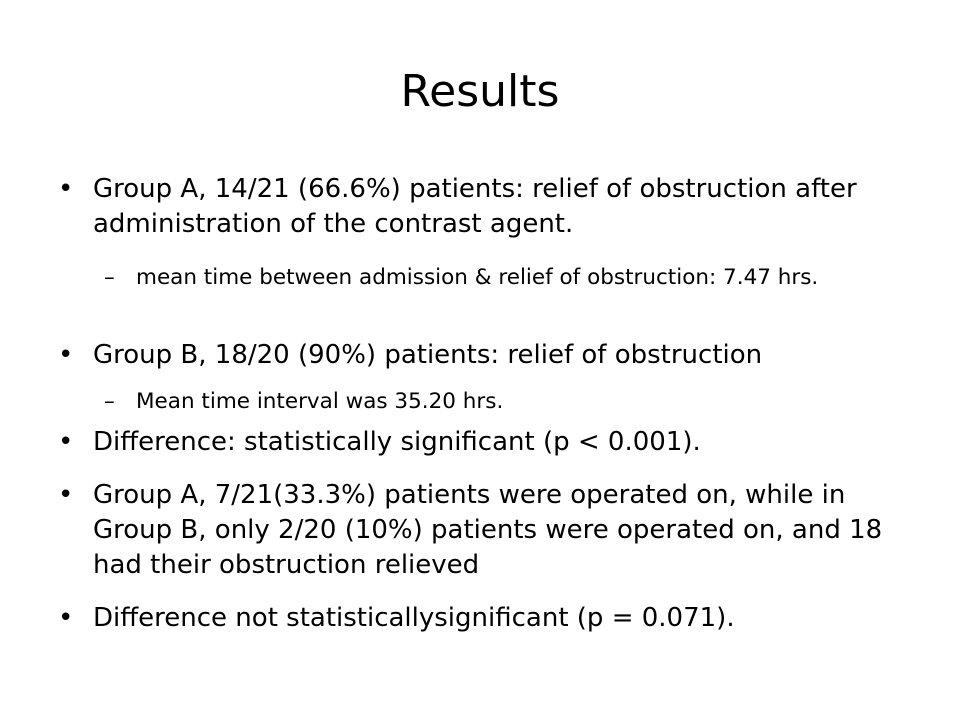 This screenshot has height=720, width=960. Describe the element at coordinates (510, 401) in the screenshot. I see `sub-bullet-item: Mean time interval was 35.20 hrs.` at that location.